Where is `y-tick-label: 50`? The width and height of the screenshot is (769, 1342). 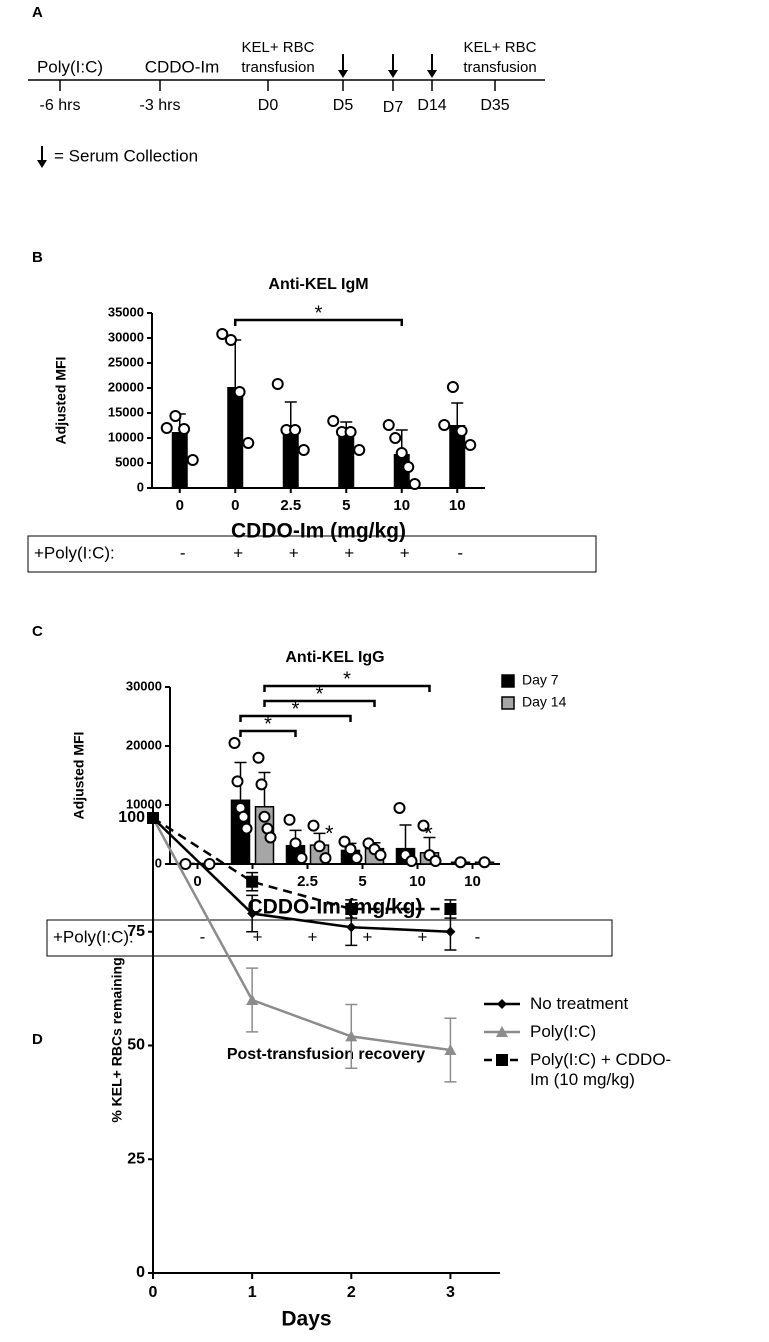 y-tick-label: 50 is located at coordinates (136, 1045).